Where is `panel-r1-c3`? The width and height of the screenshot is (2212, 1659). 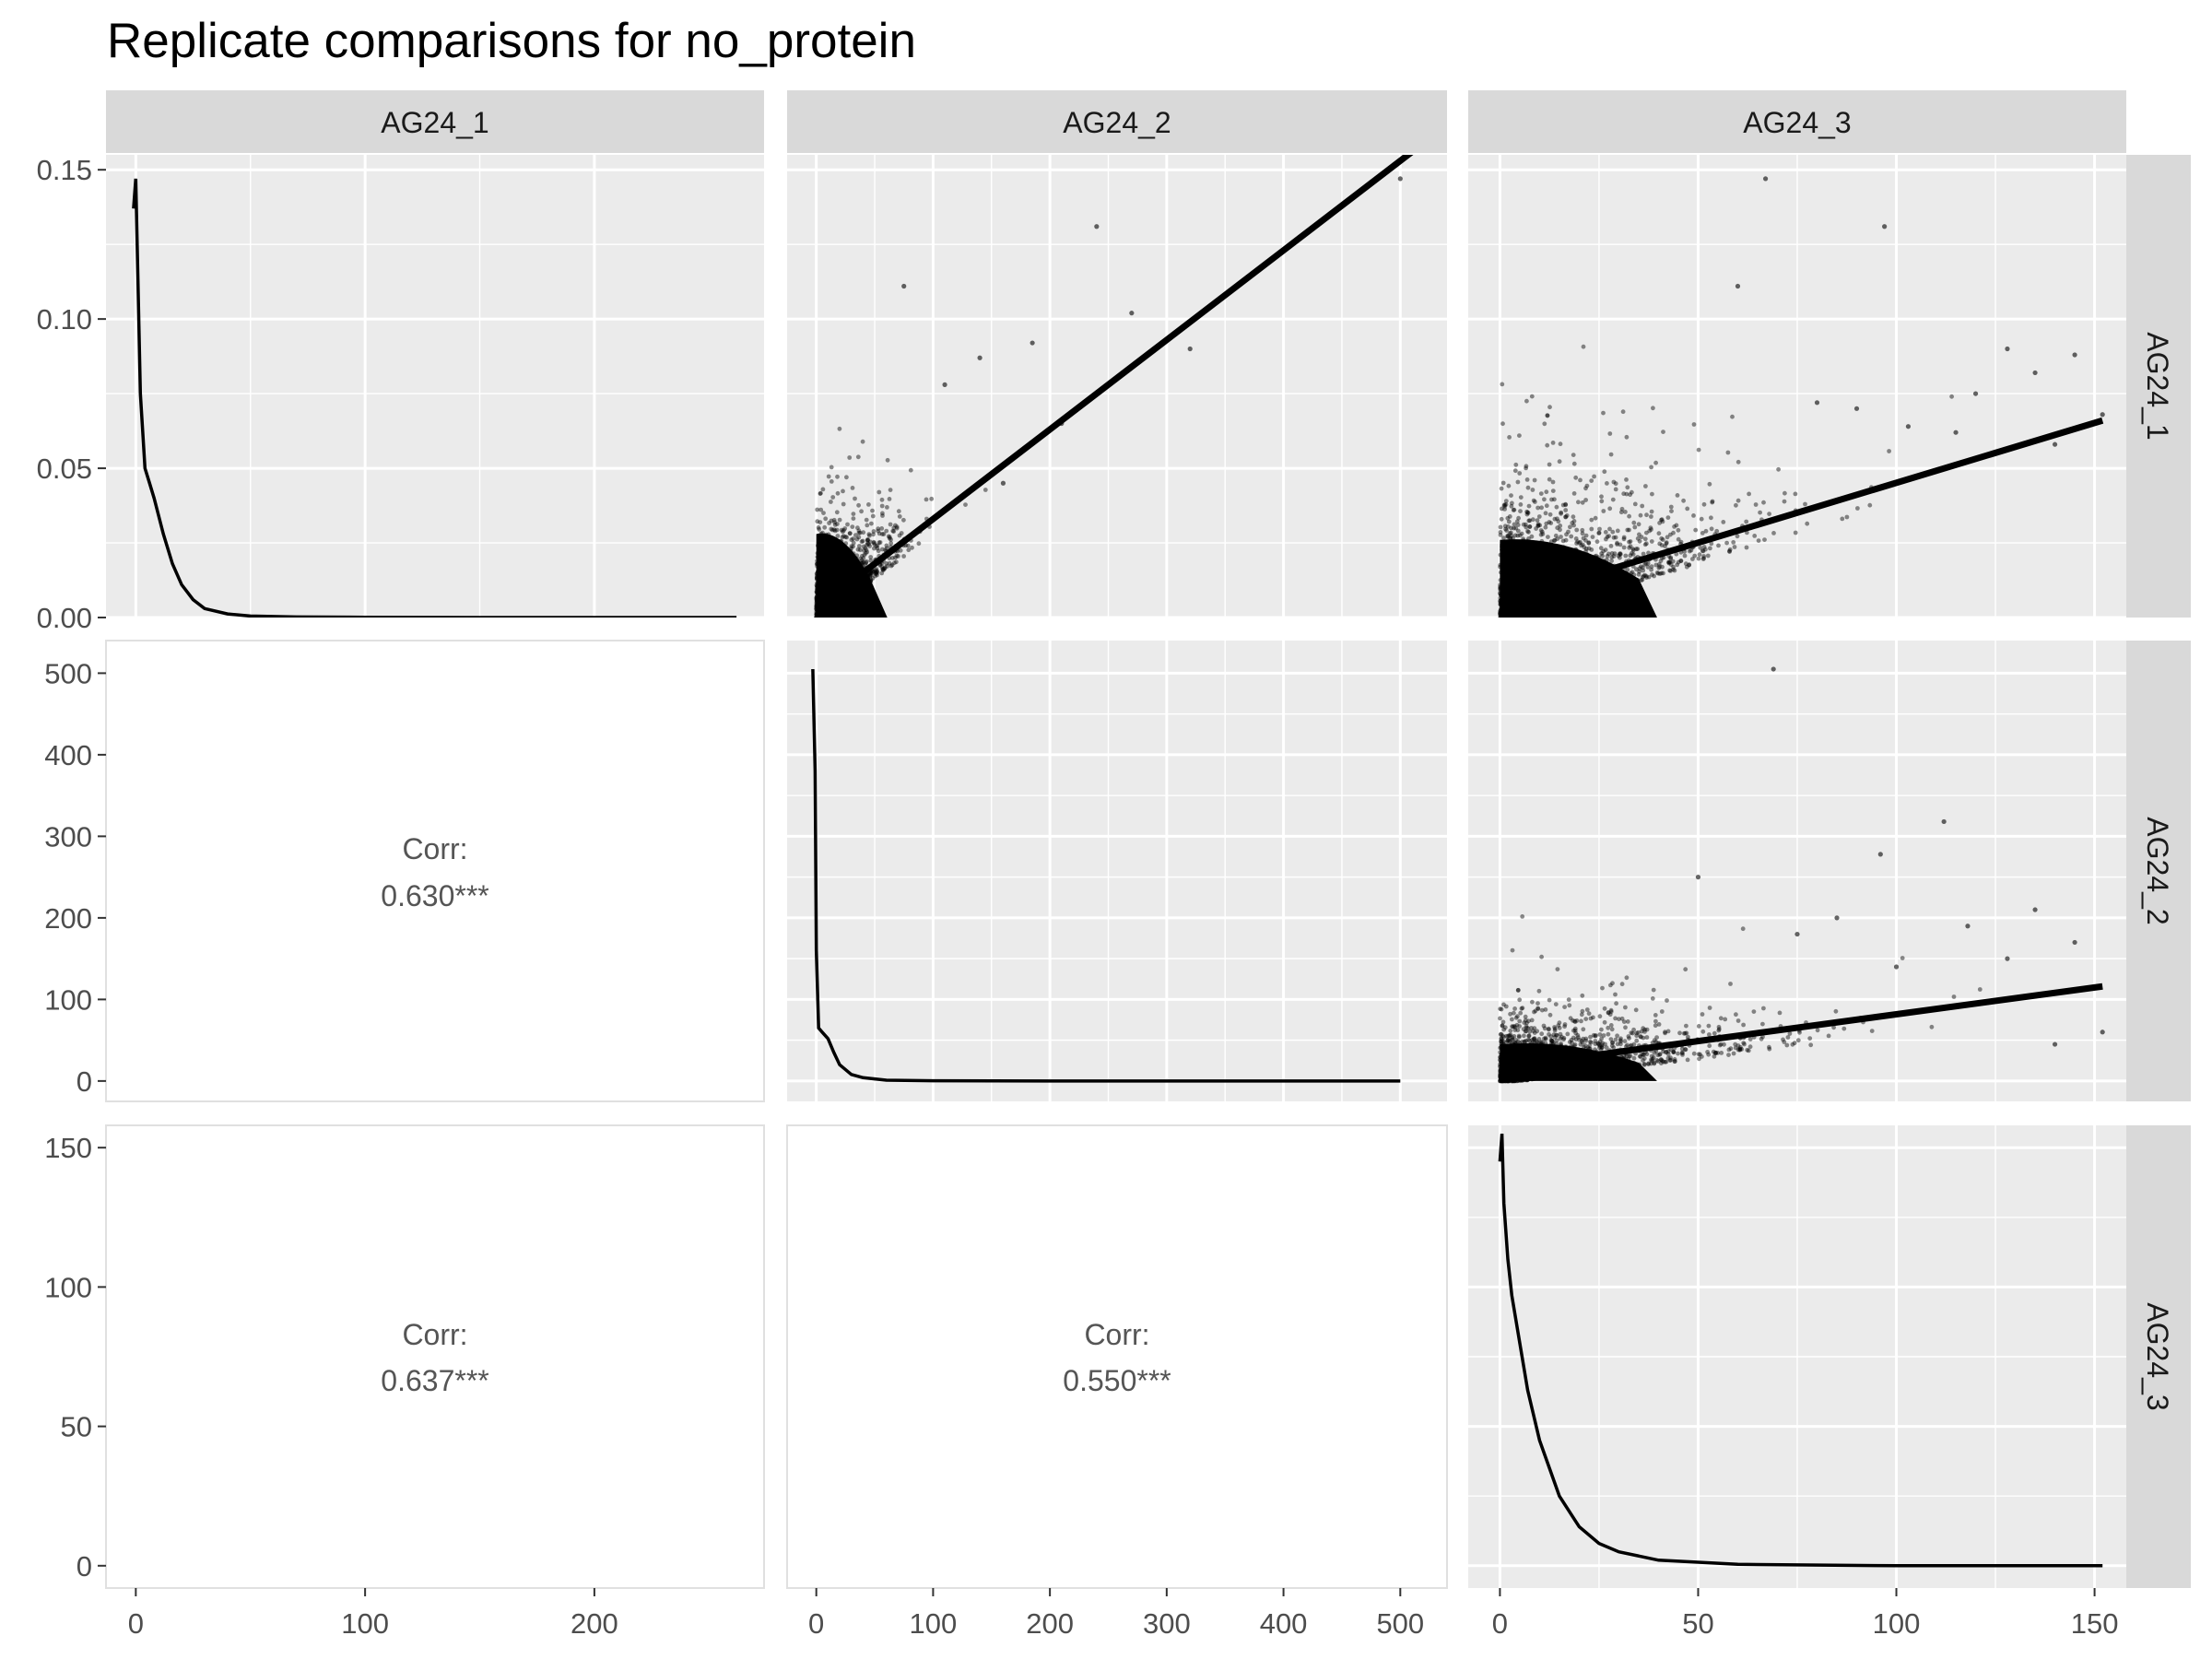
panel-r1-c3 is located at coordinates (1797, 387).